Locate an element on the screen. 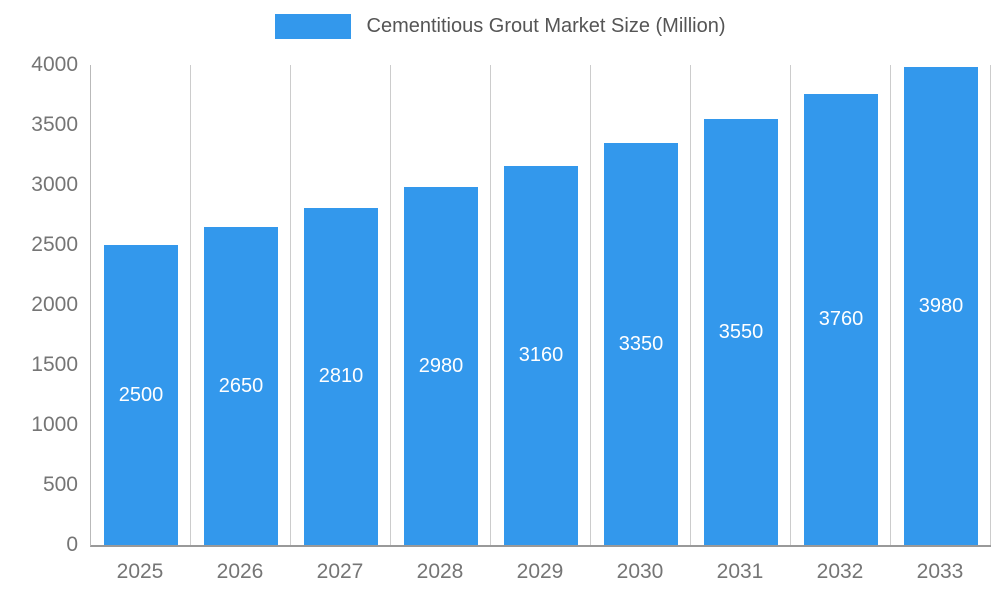 This screenshot has height=600, width=1000. bar-2032: 3760 is located at coordinates (841, 319).